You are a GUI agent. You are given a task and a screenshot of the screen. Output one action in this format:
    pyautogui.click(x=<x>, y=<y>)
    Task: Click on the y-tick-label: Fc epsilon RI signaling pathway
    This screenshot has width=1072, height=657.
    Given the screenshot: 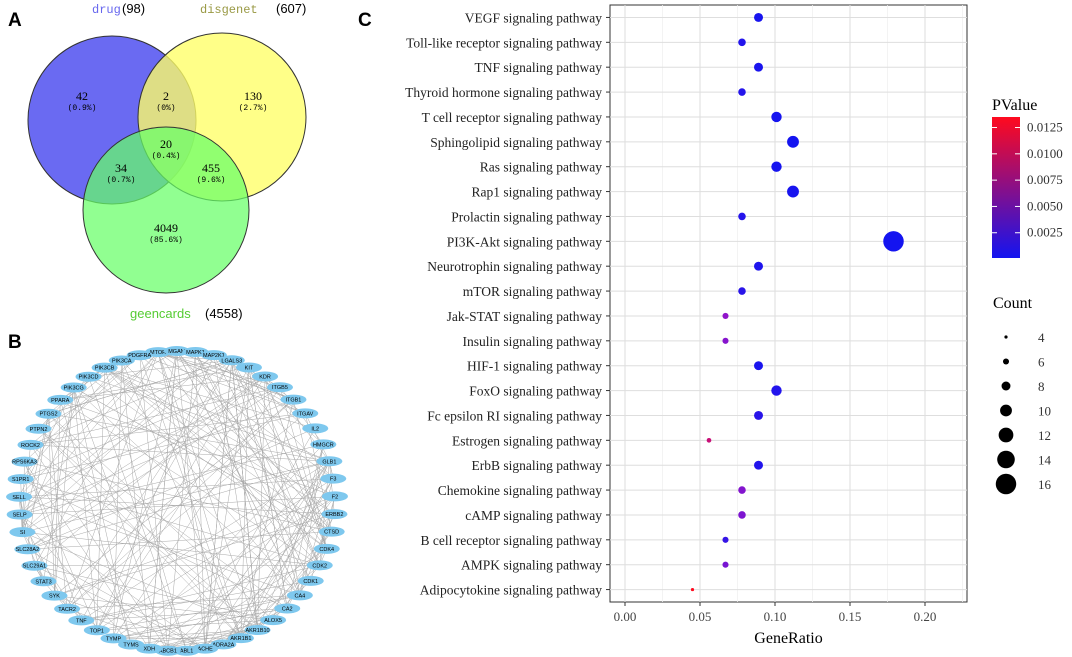 What is the action you would take?
    pyautogui.click(x=514, y=415)
    